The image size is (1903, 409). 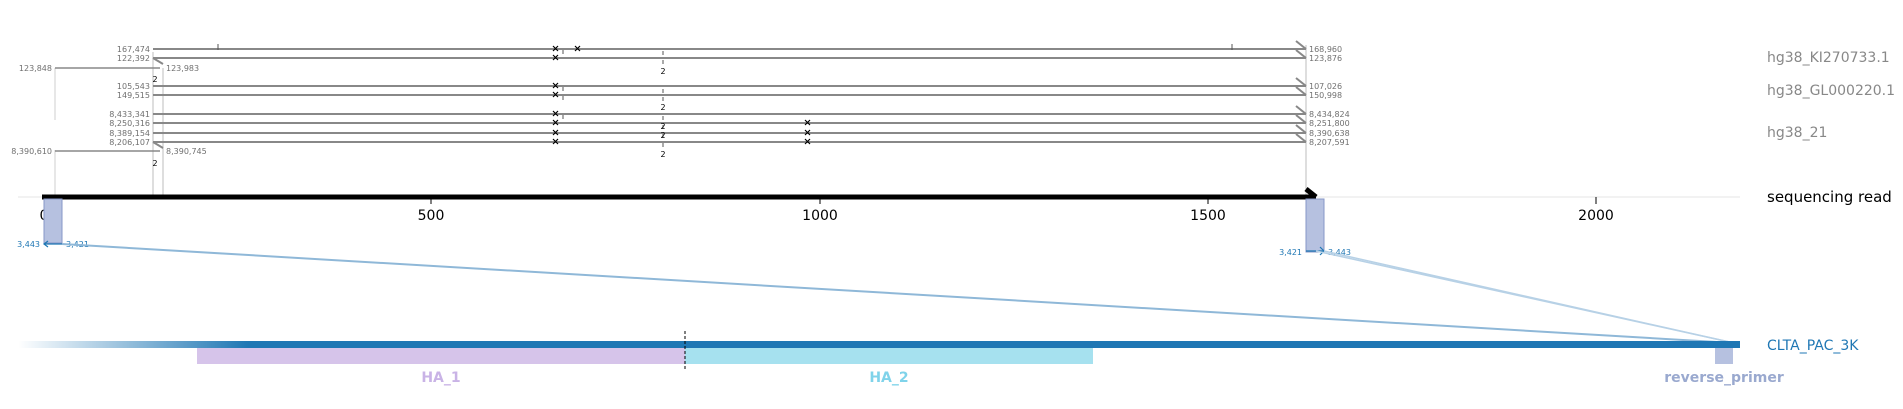 I want to click on indel-ticks, so click(x=725, y=95).